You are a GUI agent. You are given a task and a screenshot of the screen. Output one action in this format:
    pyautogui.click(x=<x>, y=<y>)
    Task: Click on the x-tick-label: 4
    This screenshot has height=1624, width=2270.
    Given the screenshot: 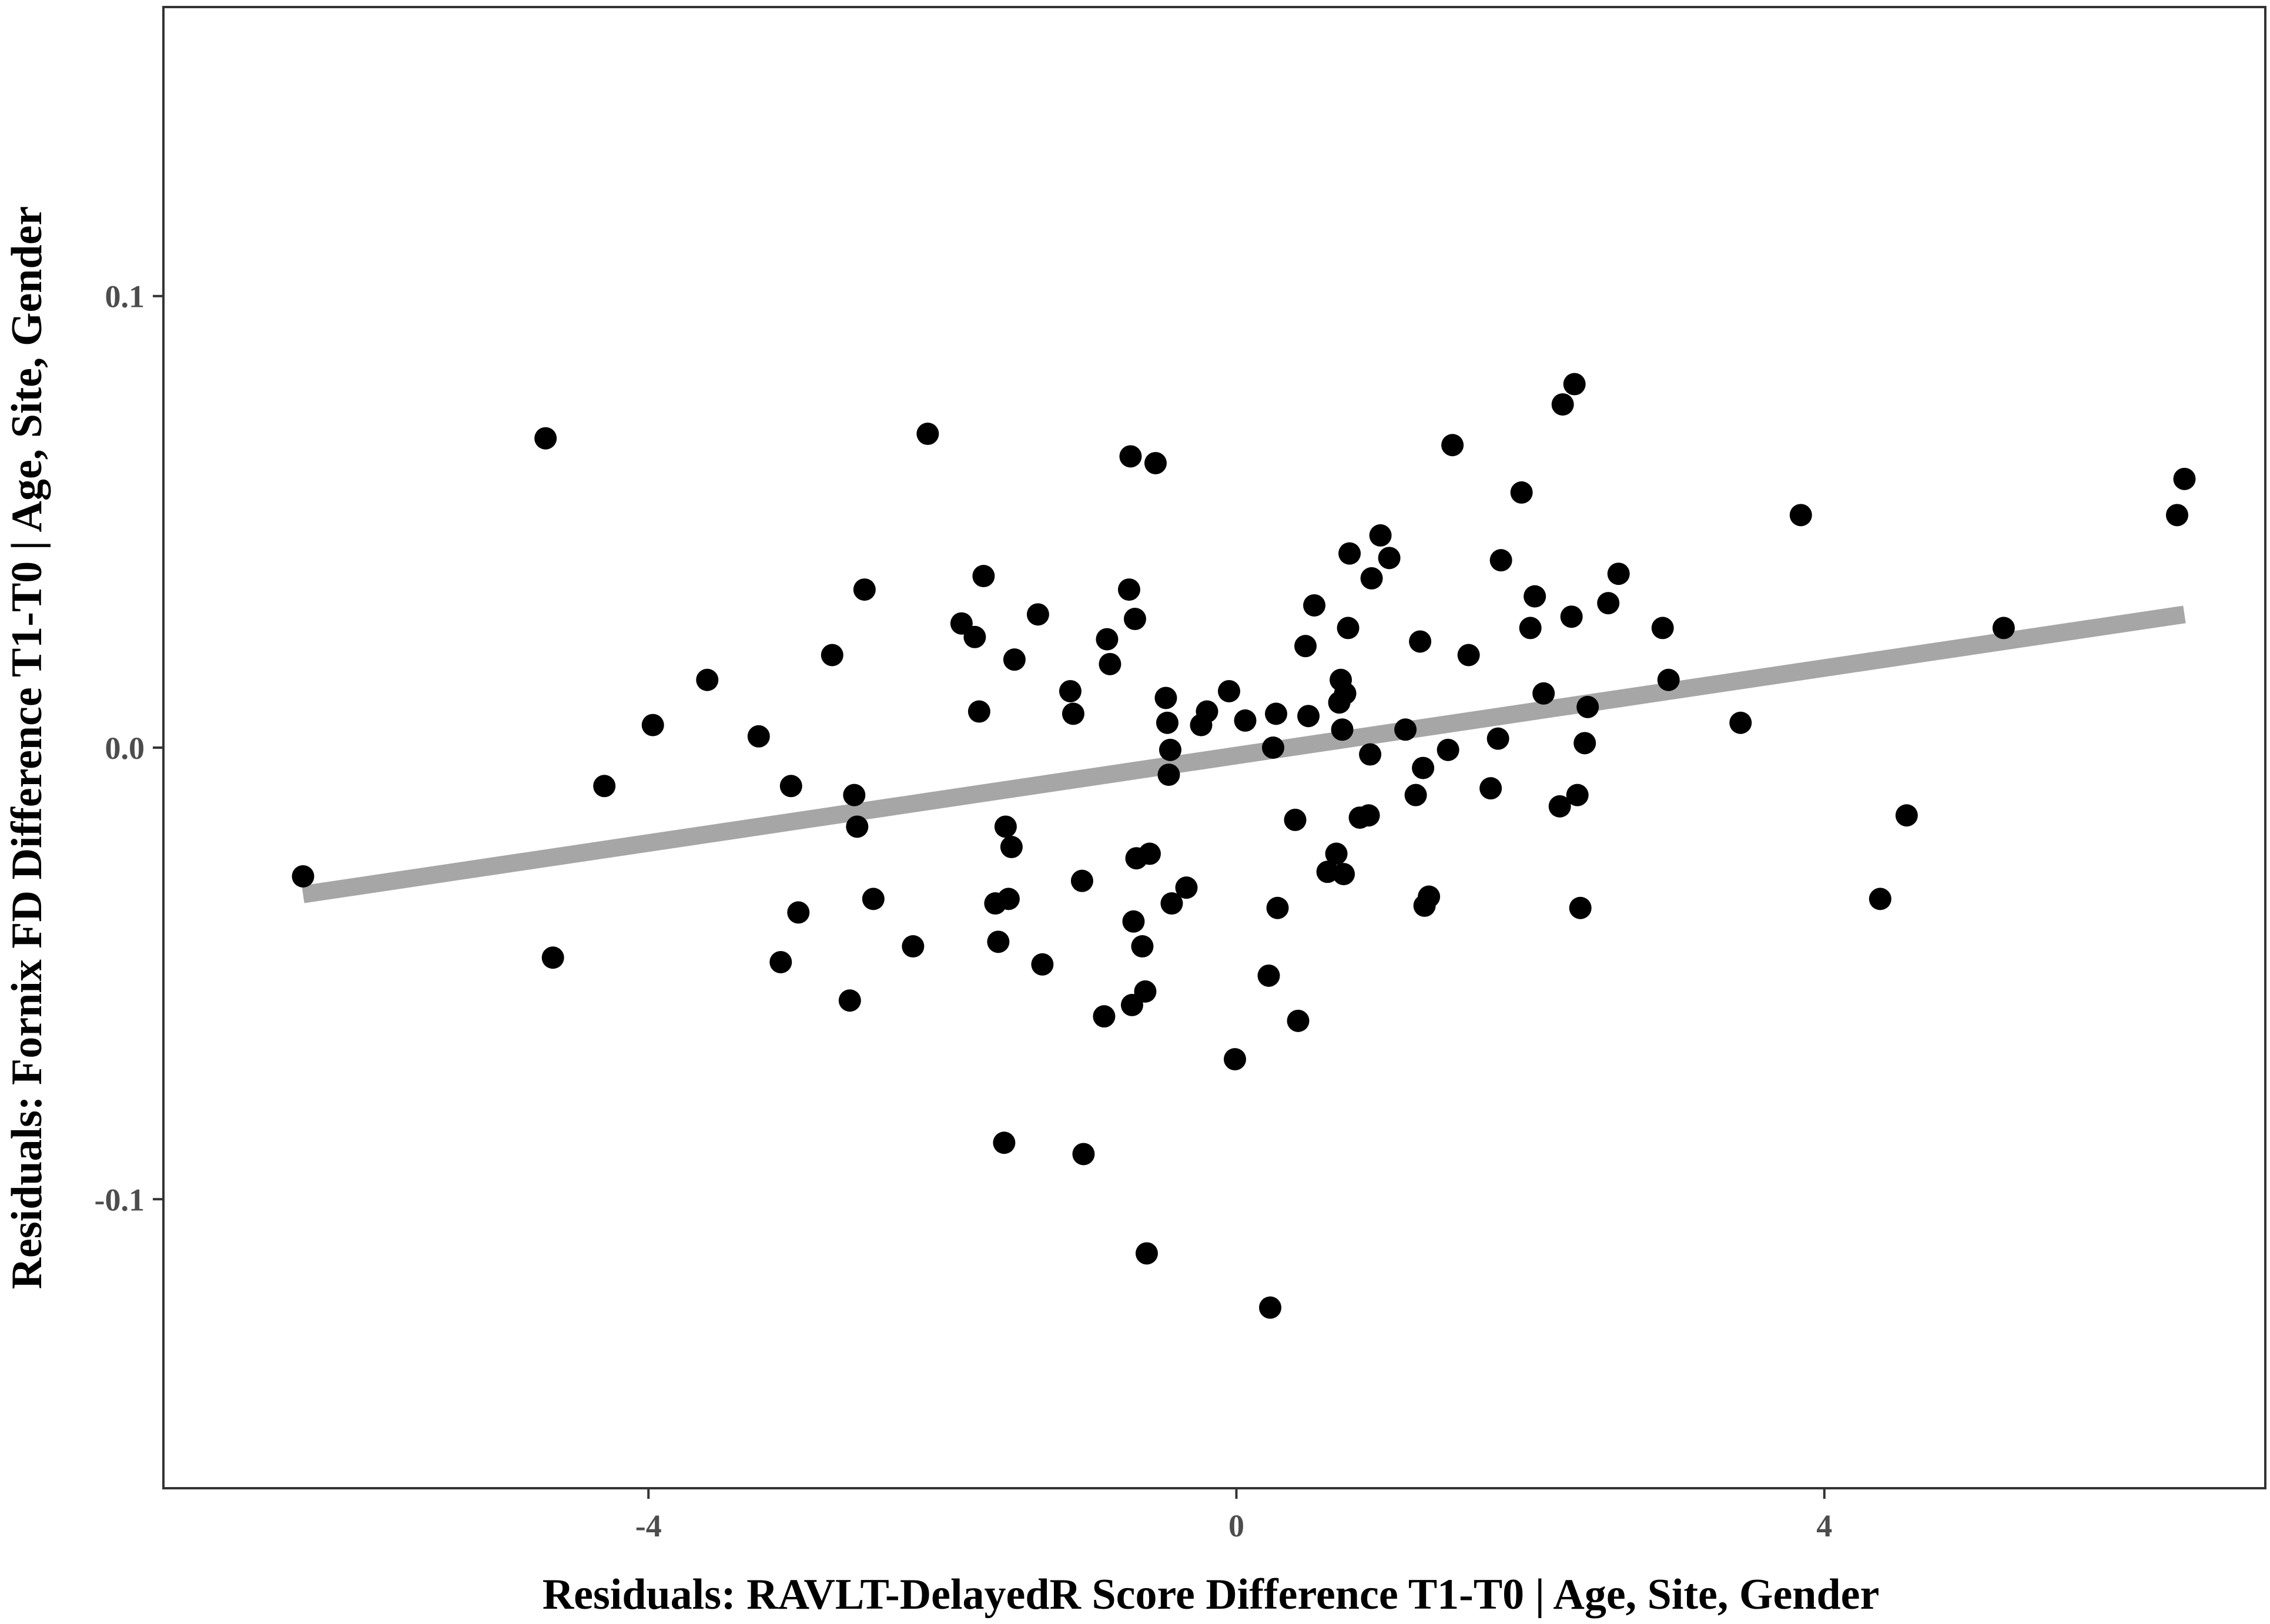 What is the action you would take?
    pyautogui.click(x=1824, y=1526)
    